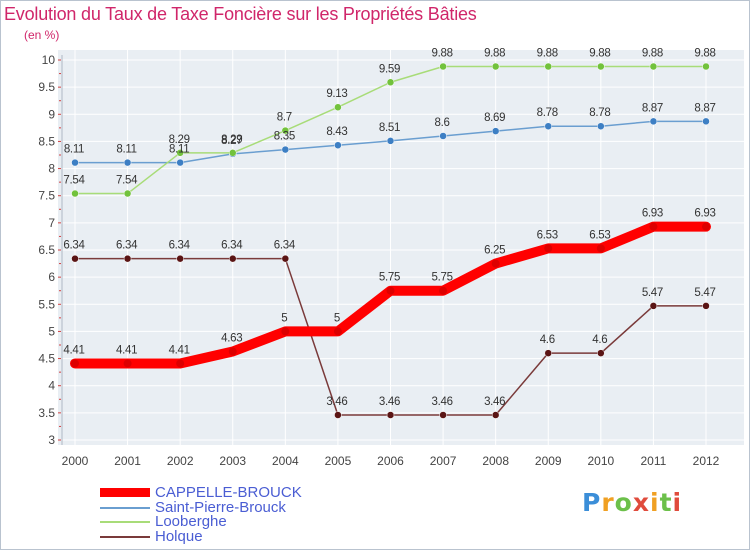 The width and height of the screenshot is (750, 550). What do you see at coordinates (231, 339) in the screenshot?
I see `data-label-cappelle-brouck: 4.63` at bounding box center [231, 339].